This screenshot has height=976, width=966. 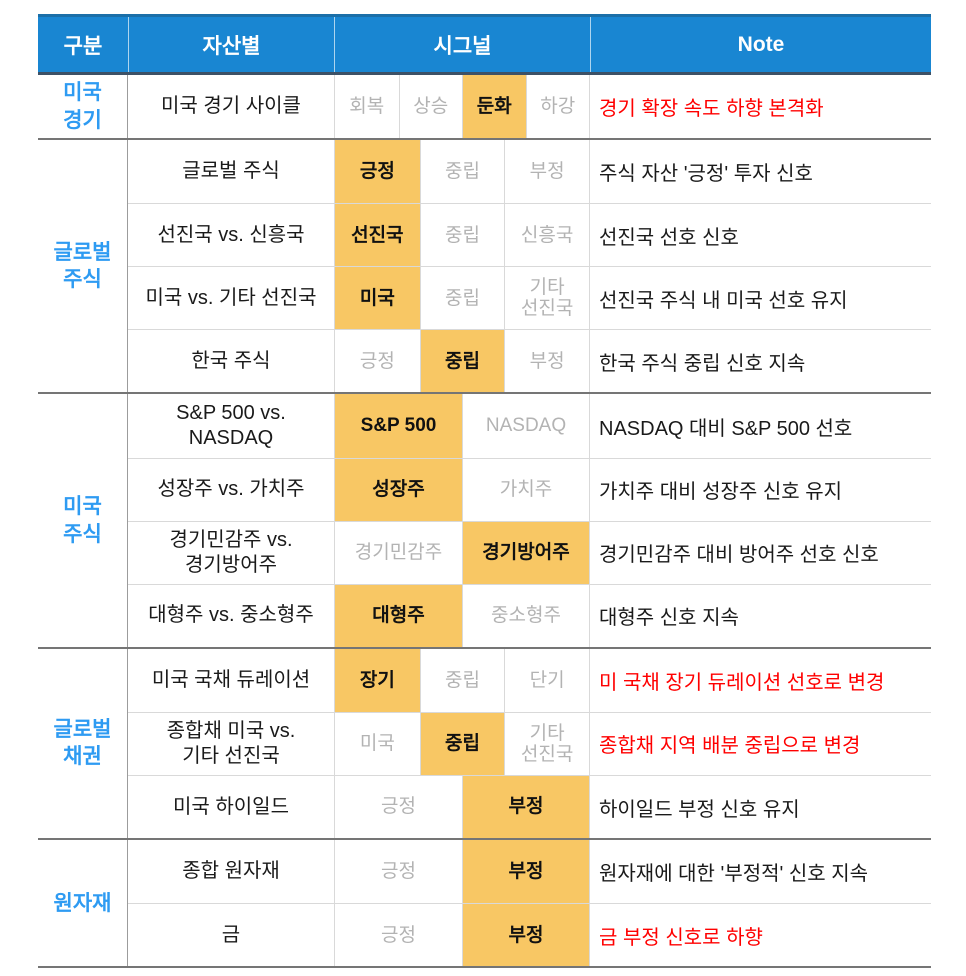 I want to click on asset-name: 종합 원자재, so click(x=231, y=871).